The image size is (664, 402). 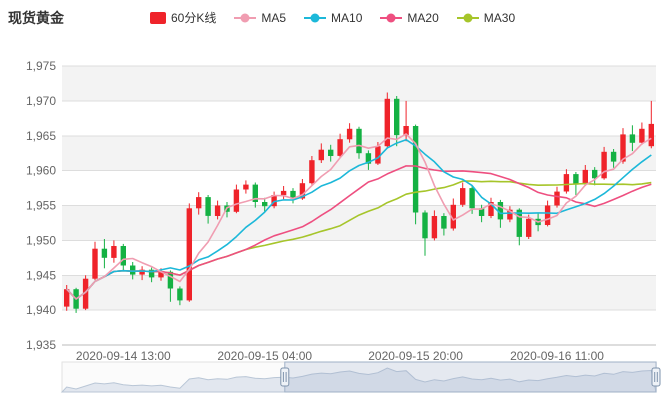 I want to click on legend-item-ma10: MA10, so click(x=333, y=18).